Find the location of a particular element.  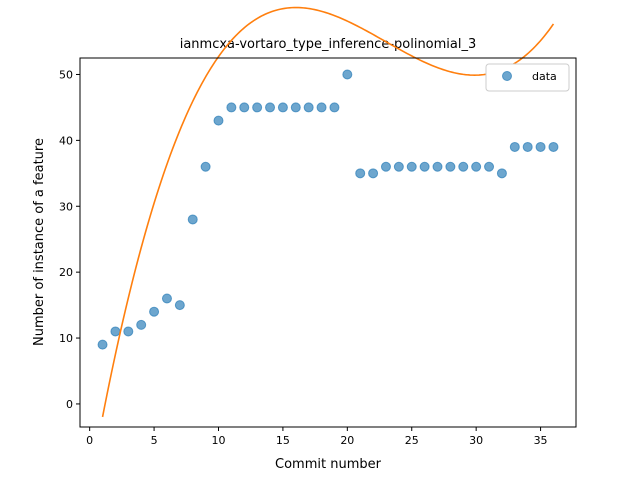

x-tick-label: 15 is located at coordinates (283, 440).